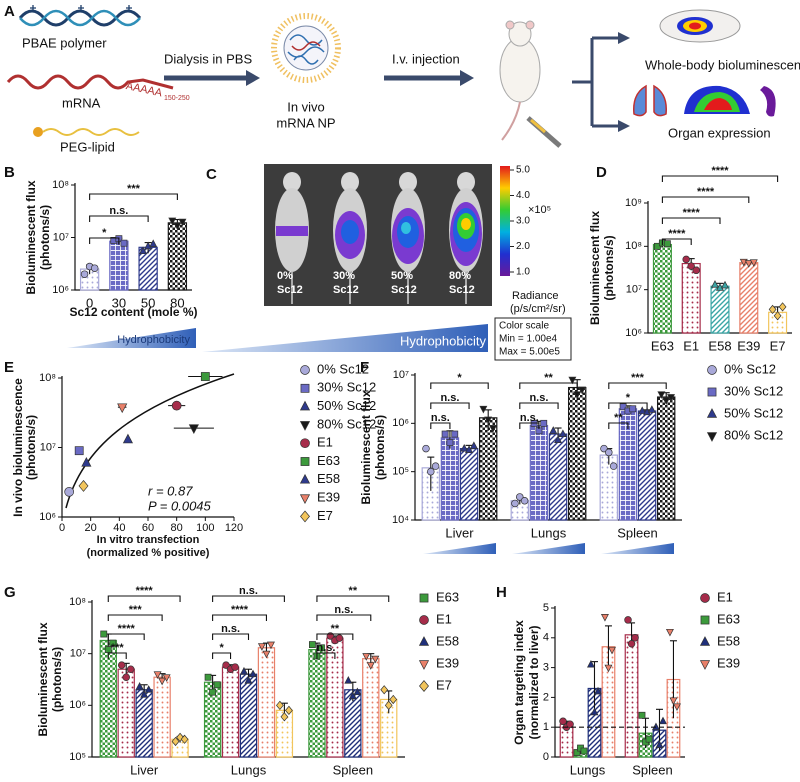  Describe the element at coordinates (208, 58) in the screenshot. I see `label: Dialysis in PBS` at that location.